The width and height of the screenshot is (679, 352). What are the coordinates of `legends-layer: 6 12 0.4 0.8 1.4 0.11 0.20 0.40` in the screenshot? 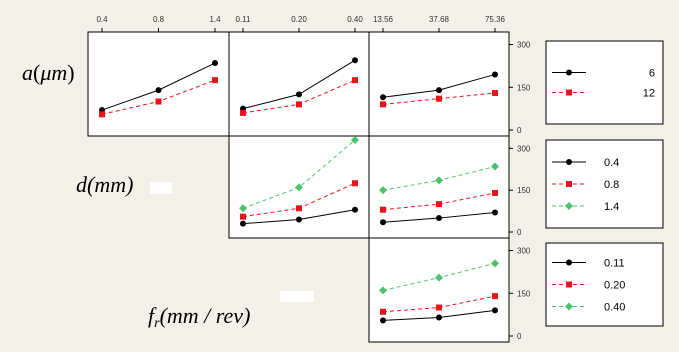 It's located at (604, 183).